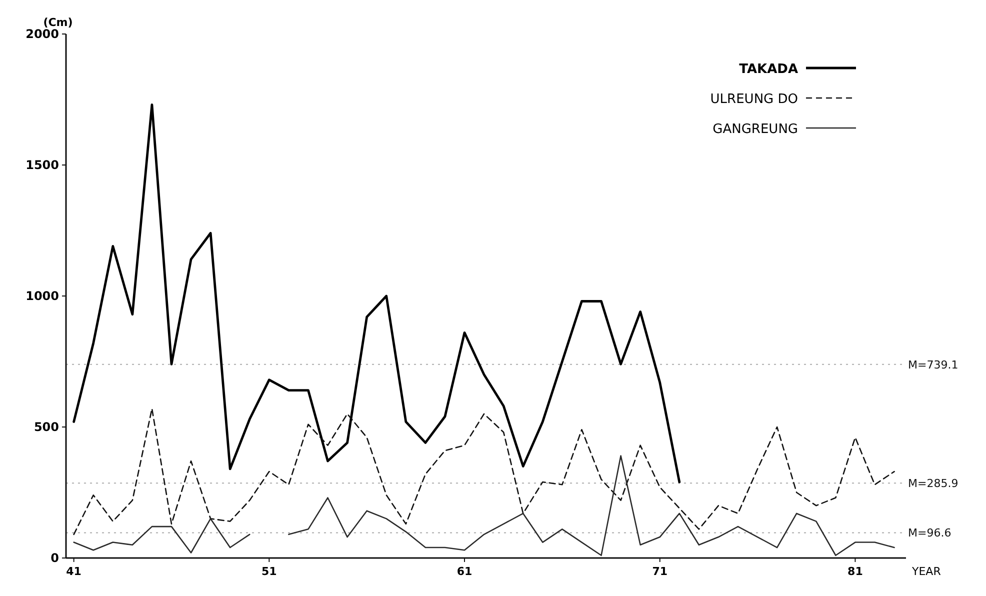 The width and height of the screenshot is (986, 596). Describe the element at coordinates (768, 69) in the screenshot. I see `legend-label: TAKADA` at that location.